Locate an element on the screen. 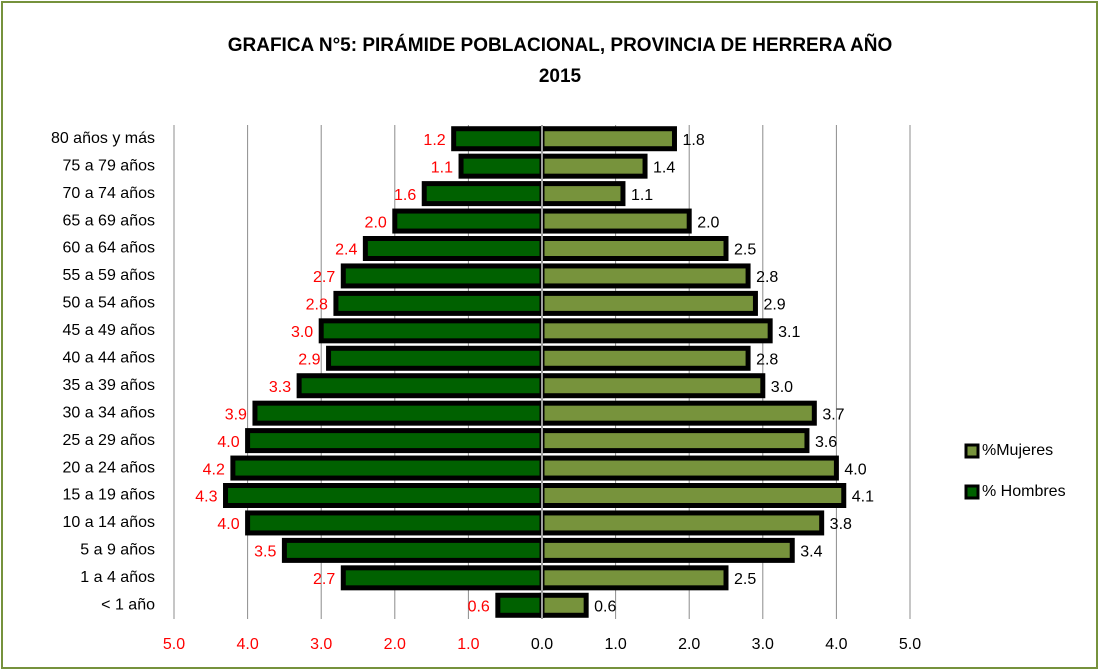 This screenshot has height=671, width=1100. value-label: 3.4 is located at coordinates (811, 552).